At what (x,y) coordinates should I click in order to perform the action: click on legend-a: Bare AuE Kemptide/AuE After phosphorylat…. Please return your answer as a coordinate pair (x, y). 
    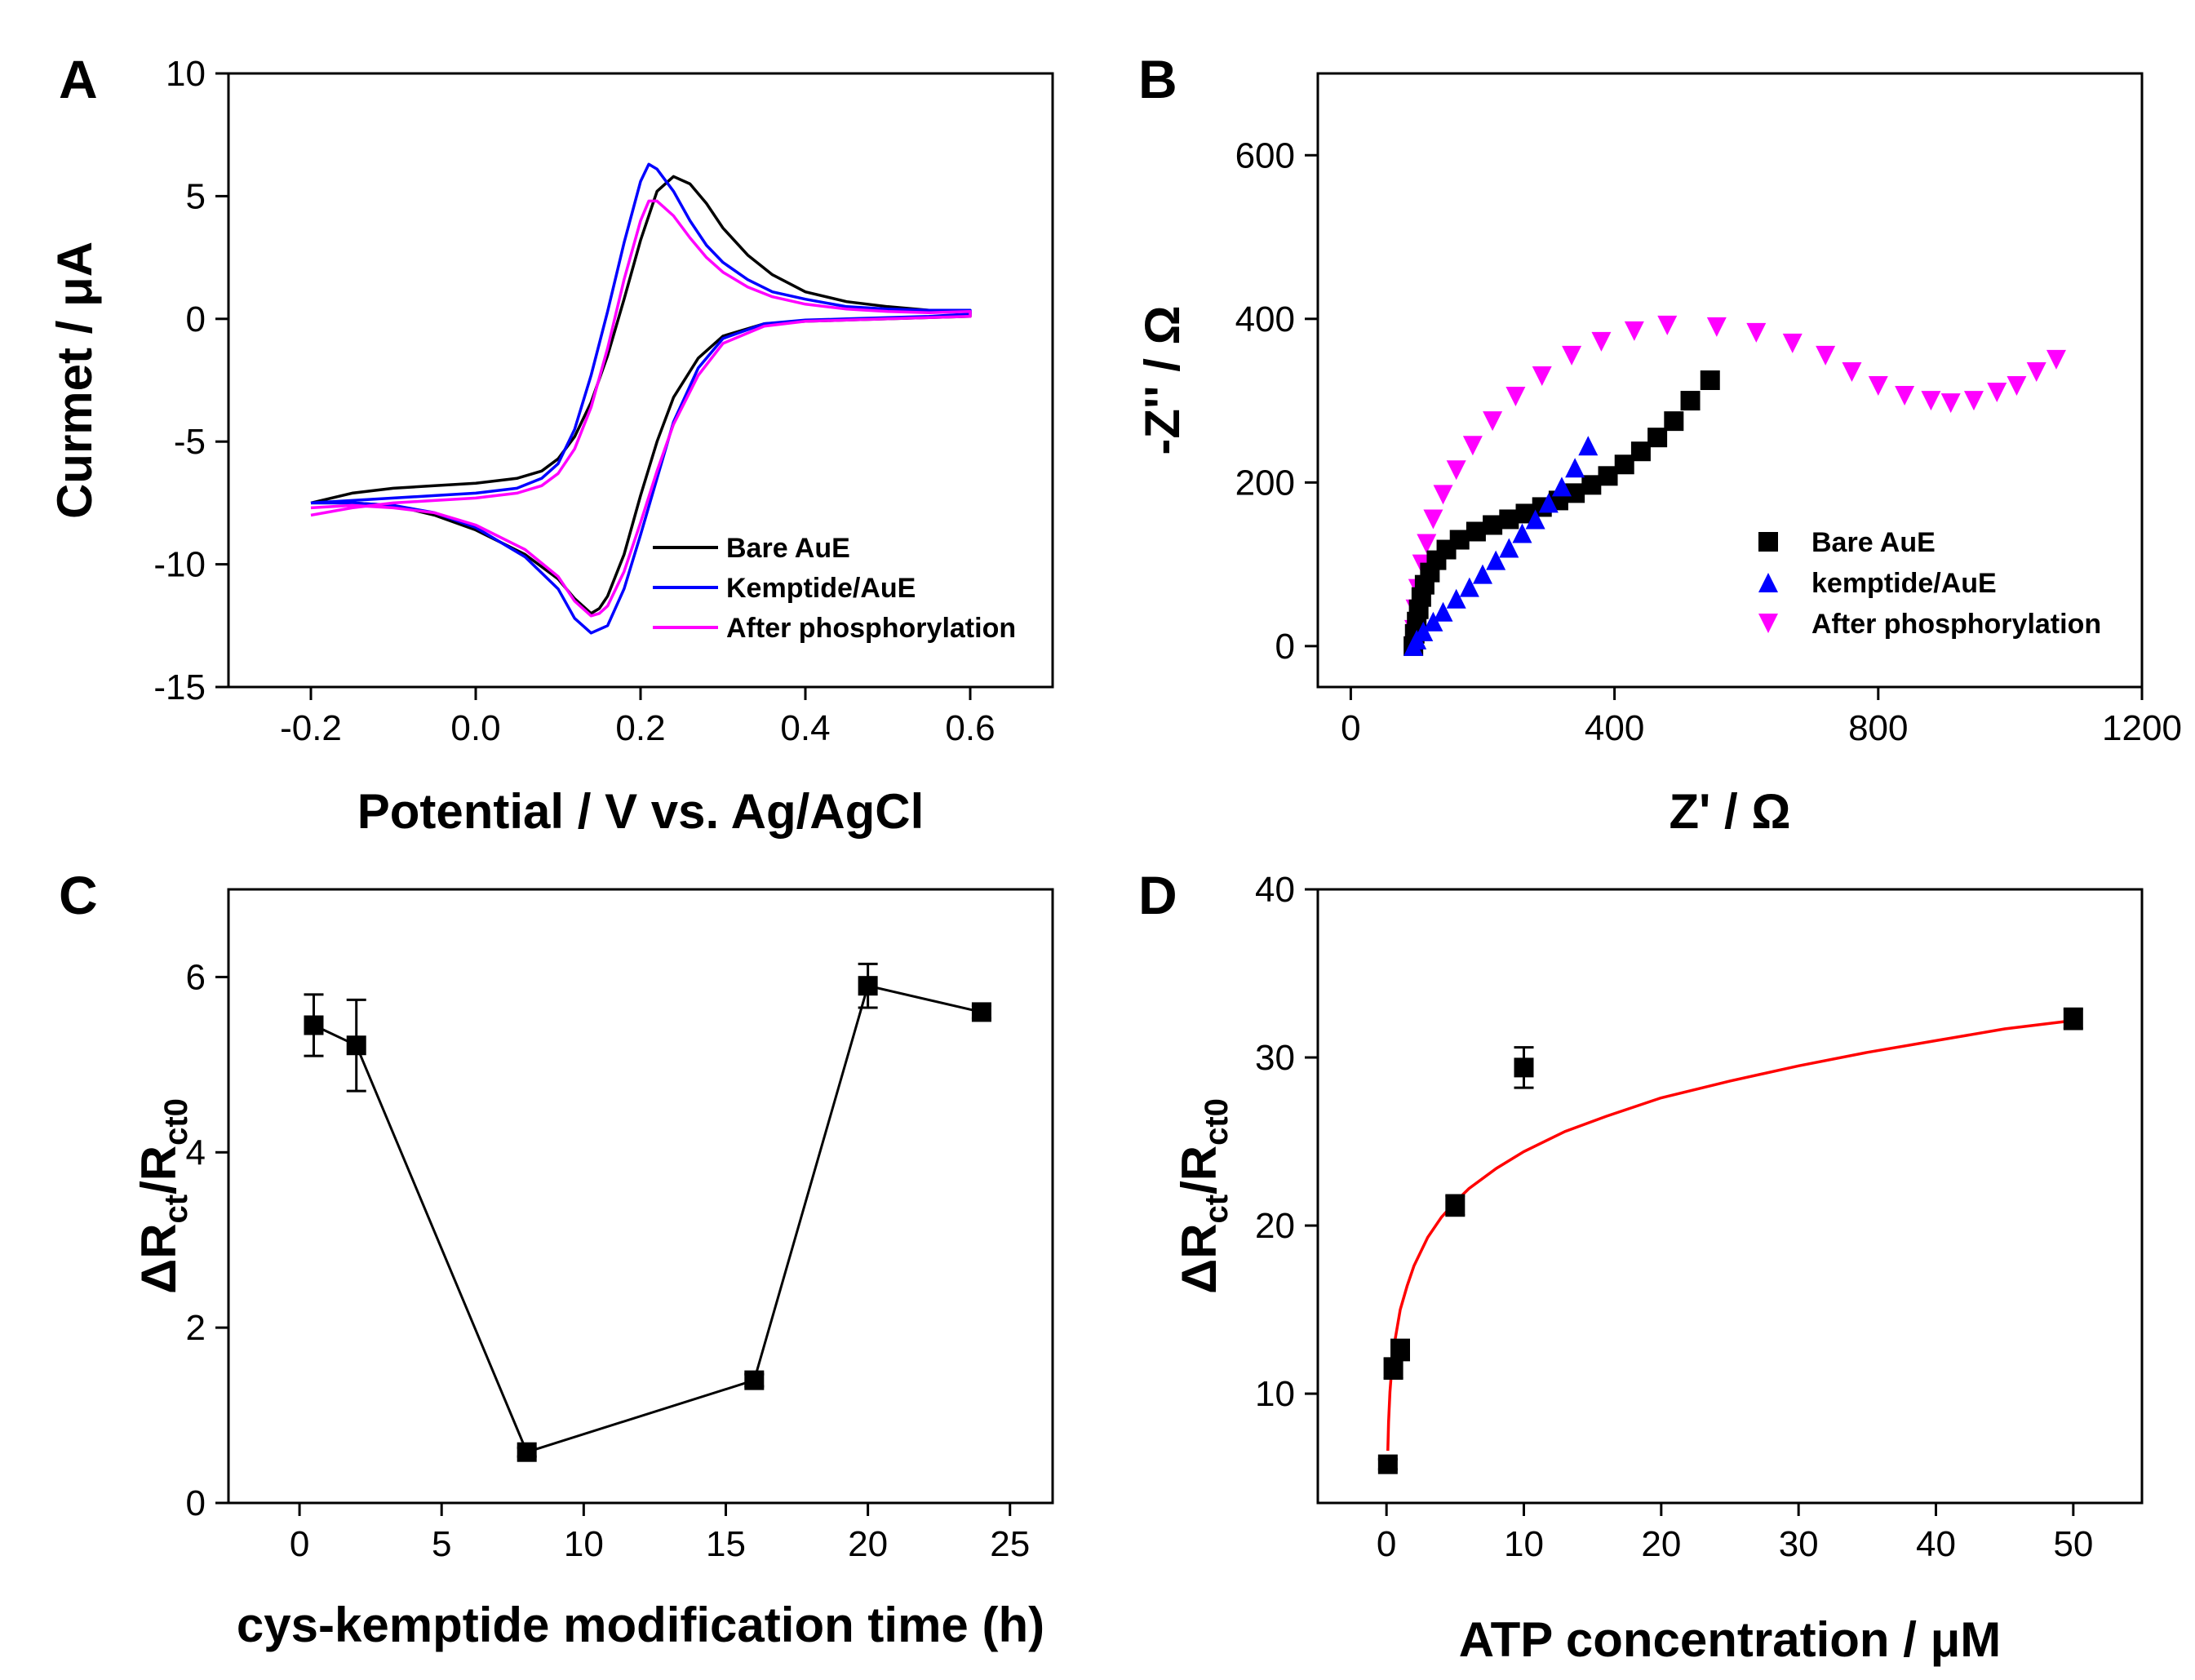
    Looking at the image, I should click on (835, 588).